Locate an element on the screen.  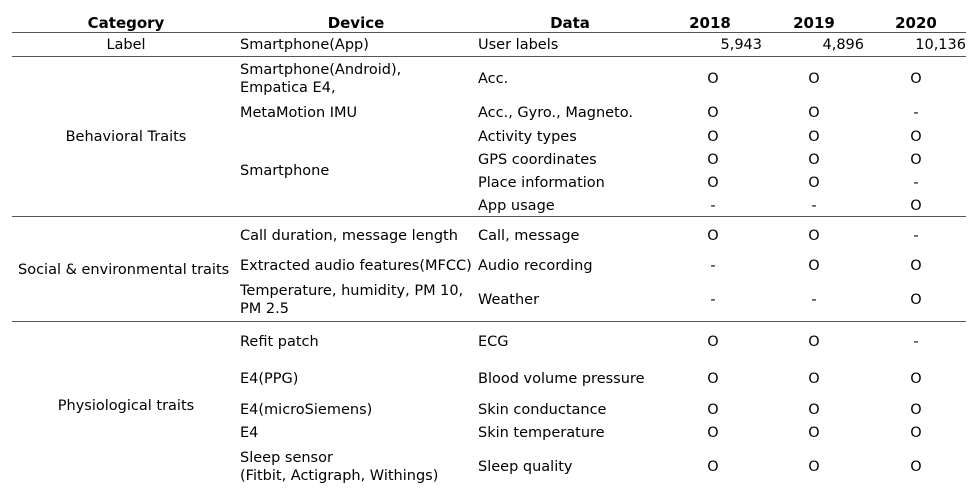
physio-temperature-2020: O is located at coordinates (916, 433).